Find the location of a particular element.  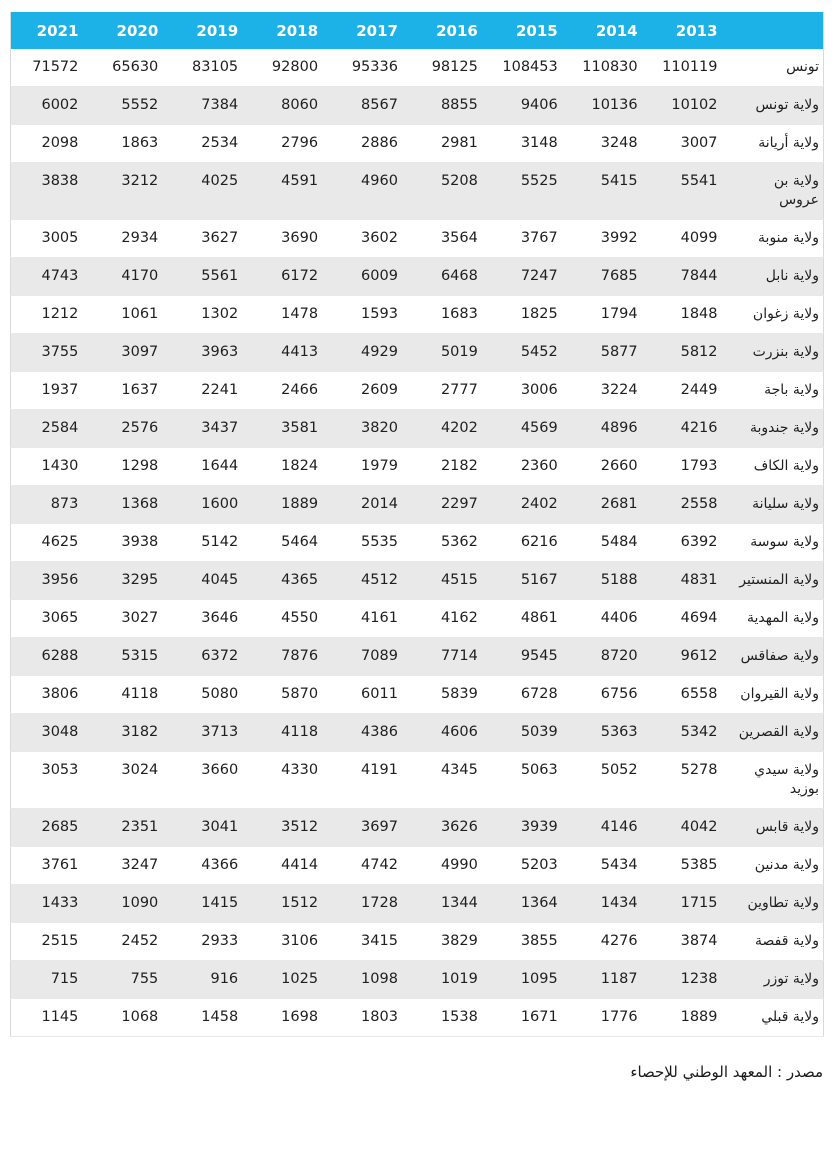

region-label: ولاية منوبة is located at coordinates (776, 238).